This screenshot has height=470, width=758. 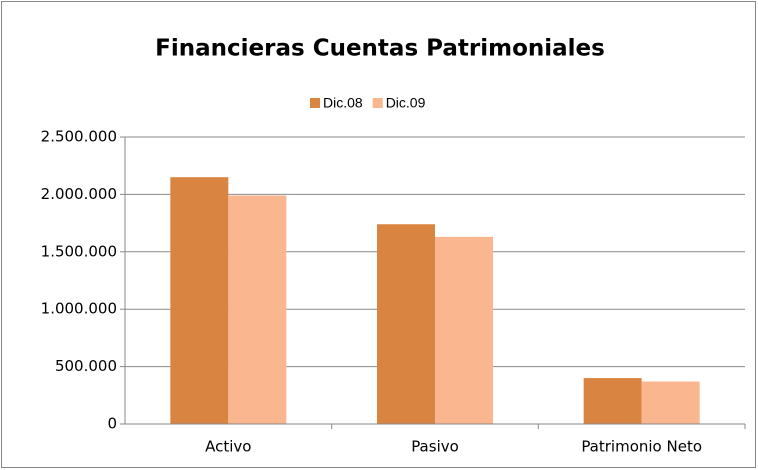 What do you see at coordinates (79, 137) in the screenshot?
I see `y-tick-label: 2.500.000` at bounding box center [79, 137].